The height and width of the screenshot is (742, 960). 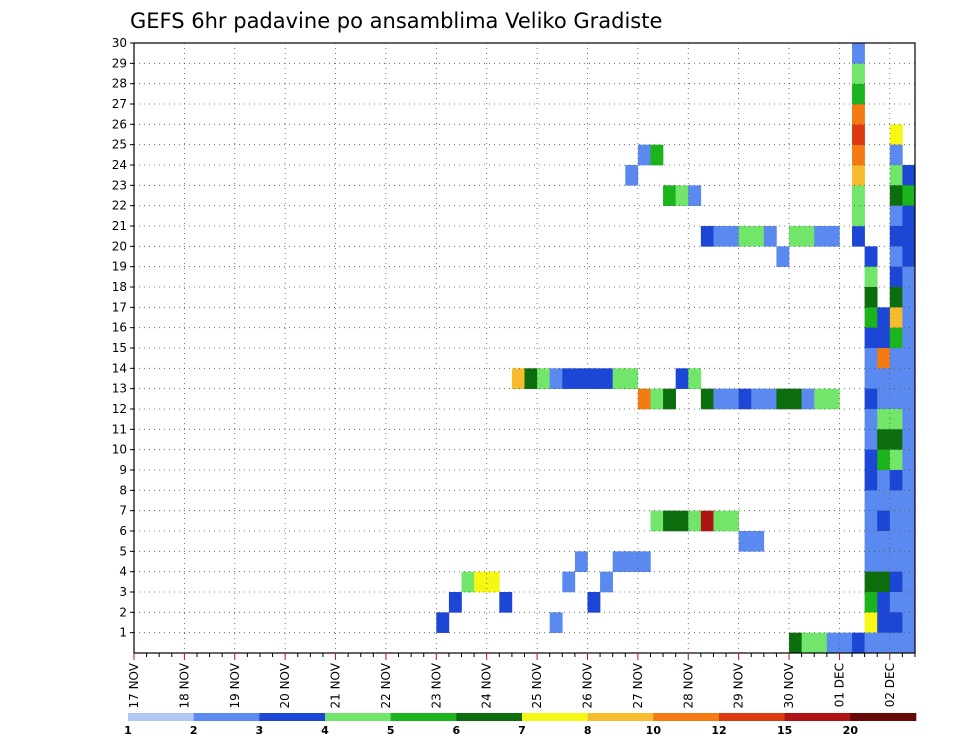 What do you see at coordinates (784, 730) in the screenshot?
I see `legend-level-label: 15` at bounding box center [784, 730].